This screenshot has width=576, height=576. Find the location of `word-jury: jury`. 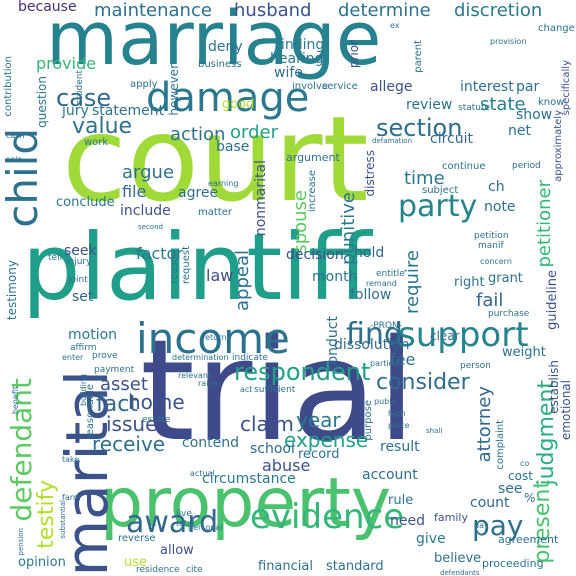

word-jury: jury is located at coordinates (75, 111).